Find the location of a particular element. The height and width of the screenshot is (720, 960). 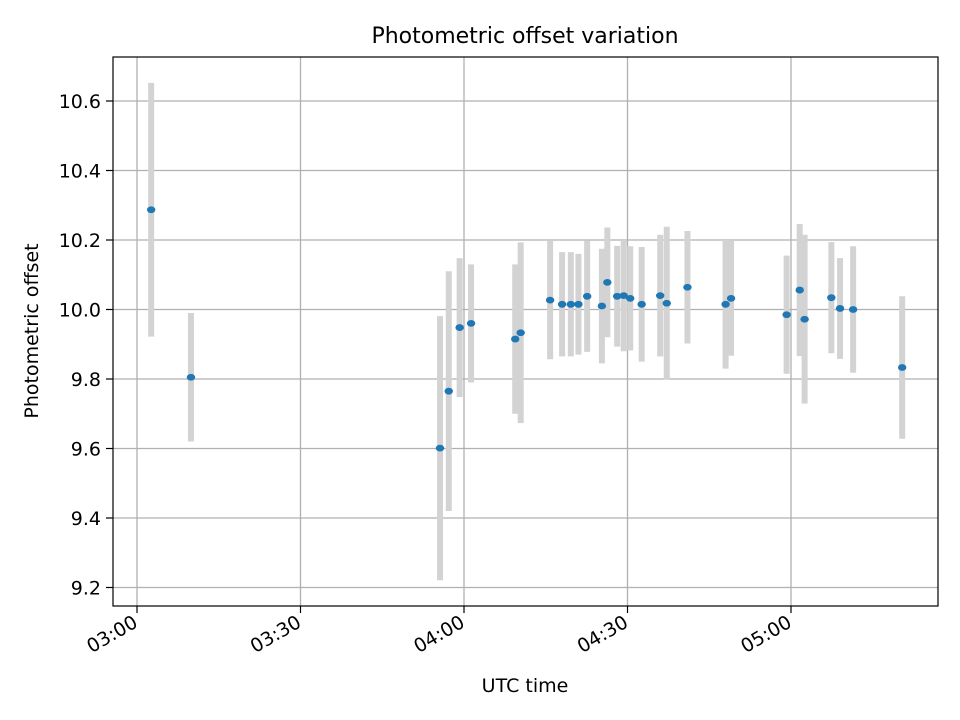

chart-title: Photometric offset variation is located at coordinates (524, 36).